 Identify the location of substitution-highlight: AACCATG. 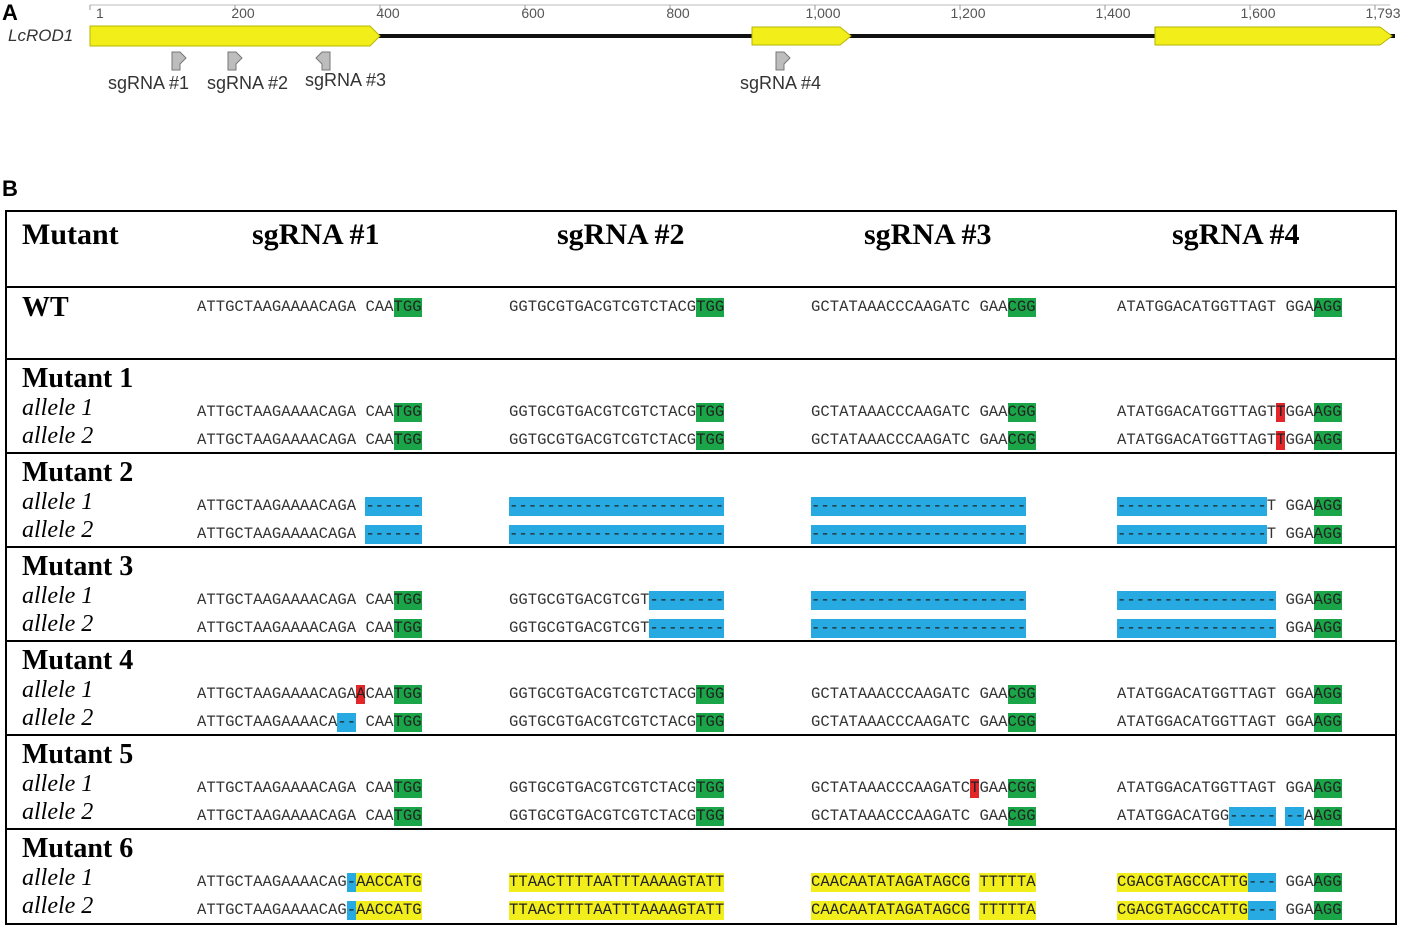
(389, 910).